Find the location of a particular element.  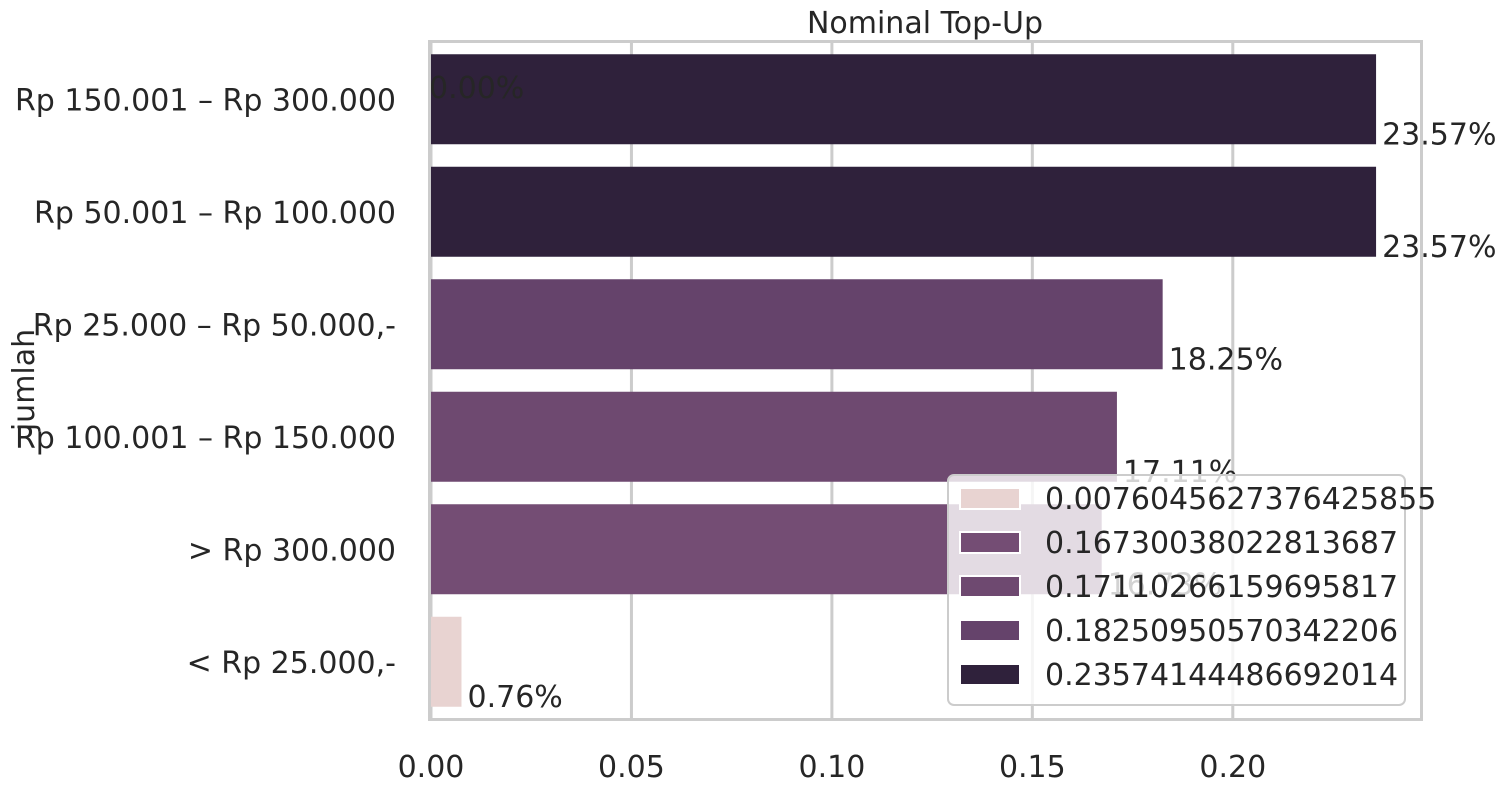

y-tick-label: Rp 100.001 – Rp 150.000 is located at coordinates (205, 438).